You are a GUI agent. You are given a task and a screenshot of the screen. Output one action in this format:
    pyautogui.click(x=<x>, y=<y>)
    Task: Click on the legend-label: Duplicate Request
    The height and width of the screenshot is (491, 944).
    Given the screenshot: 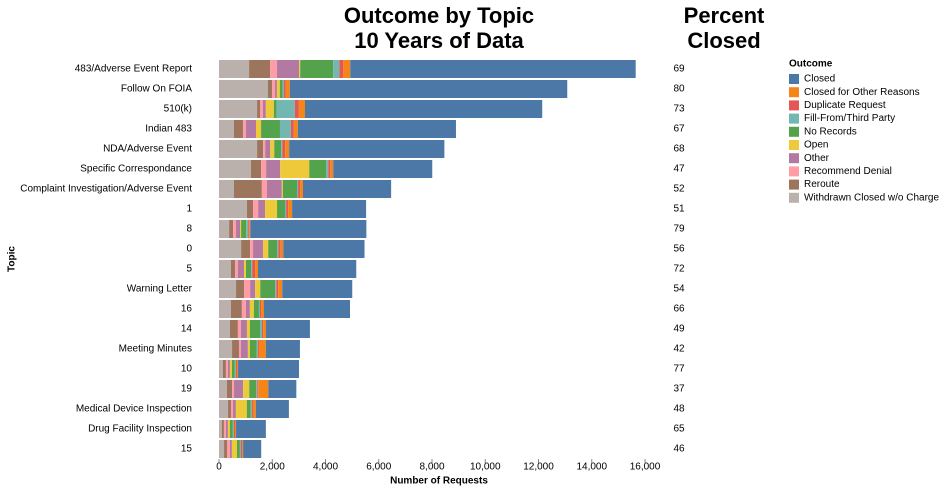 What is the action you would take?
    pyautogui.click(x=845, y=105)
    